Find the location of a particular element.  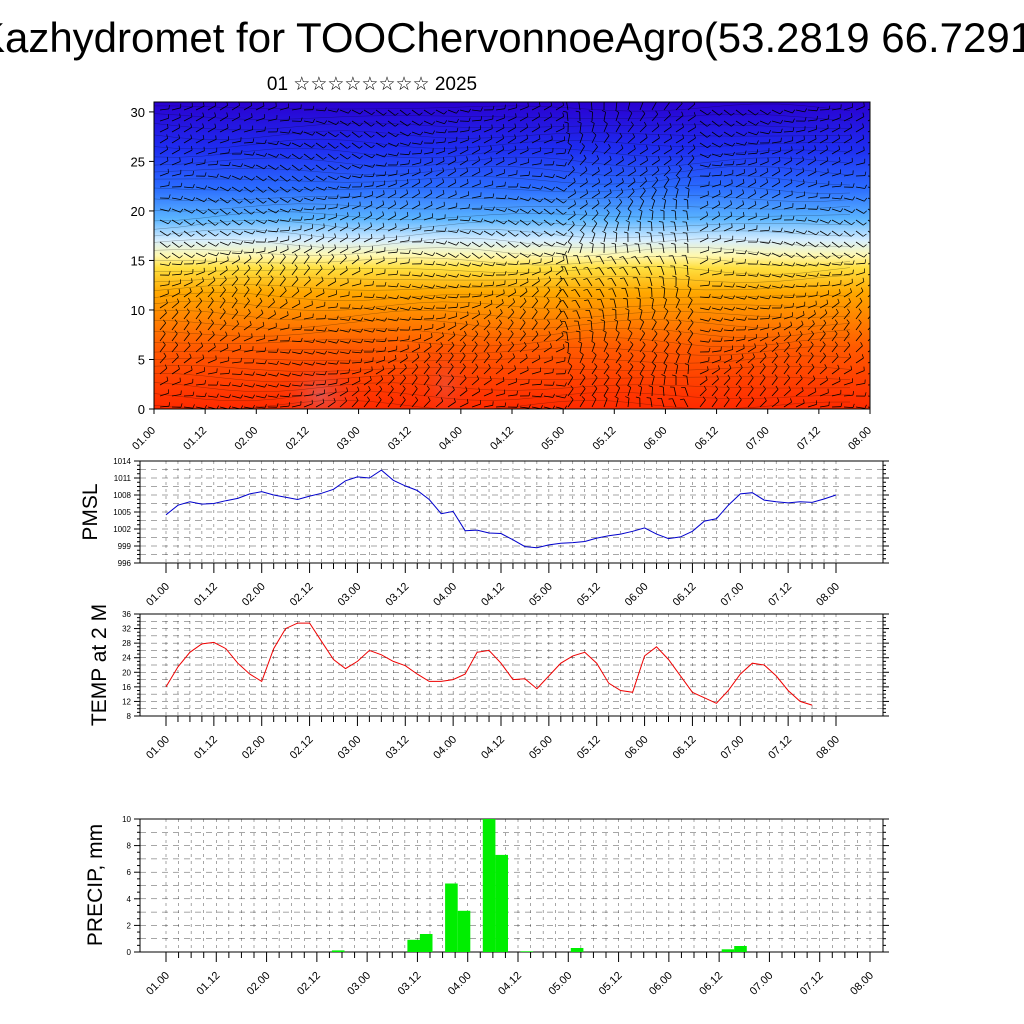

x-tick-label: 02.00 is located at coordinates (259, 984).